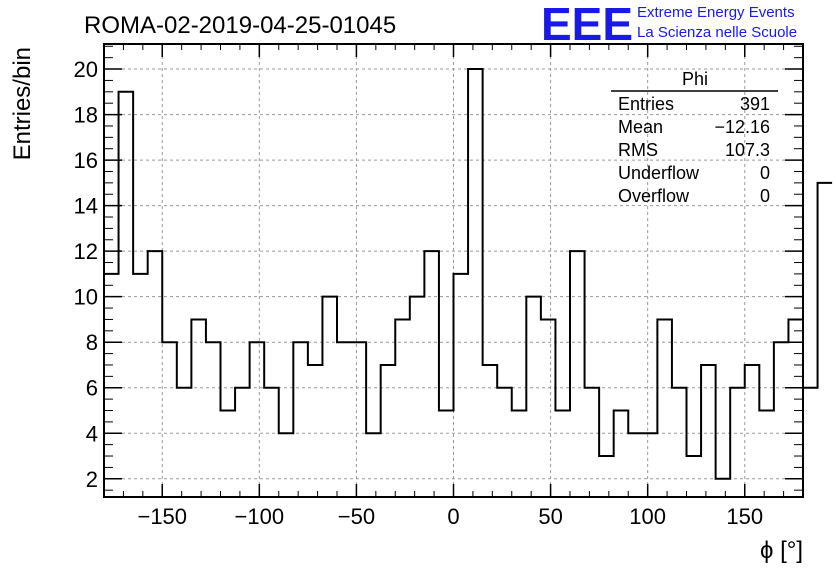 This screenshot has height=572, width=836. I want to click on y-axis-label: Entries/bin, so click(22, 103).